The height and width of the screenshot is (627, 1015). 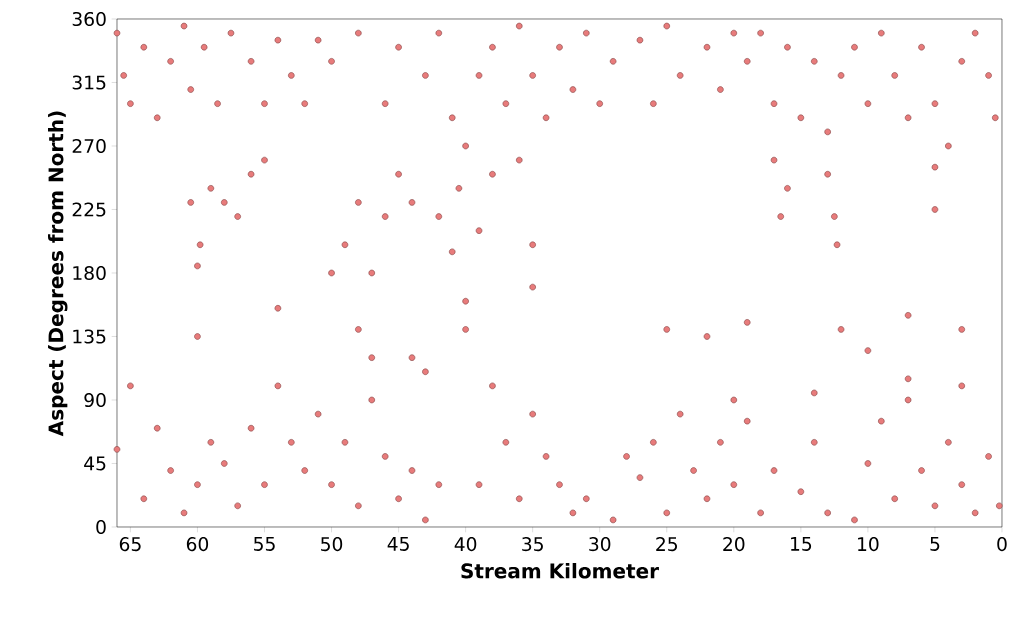 I want to click on y-tick-label: 0, so click(x=101, y=527).